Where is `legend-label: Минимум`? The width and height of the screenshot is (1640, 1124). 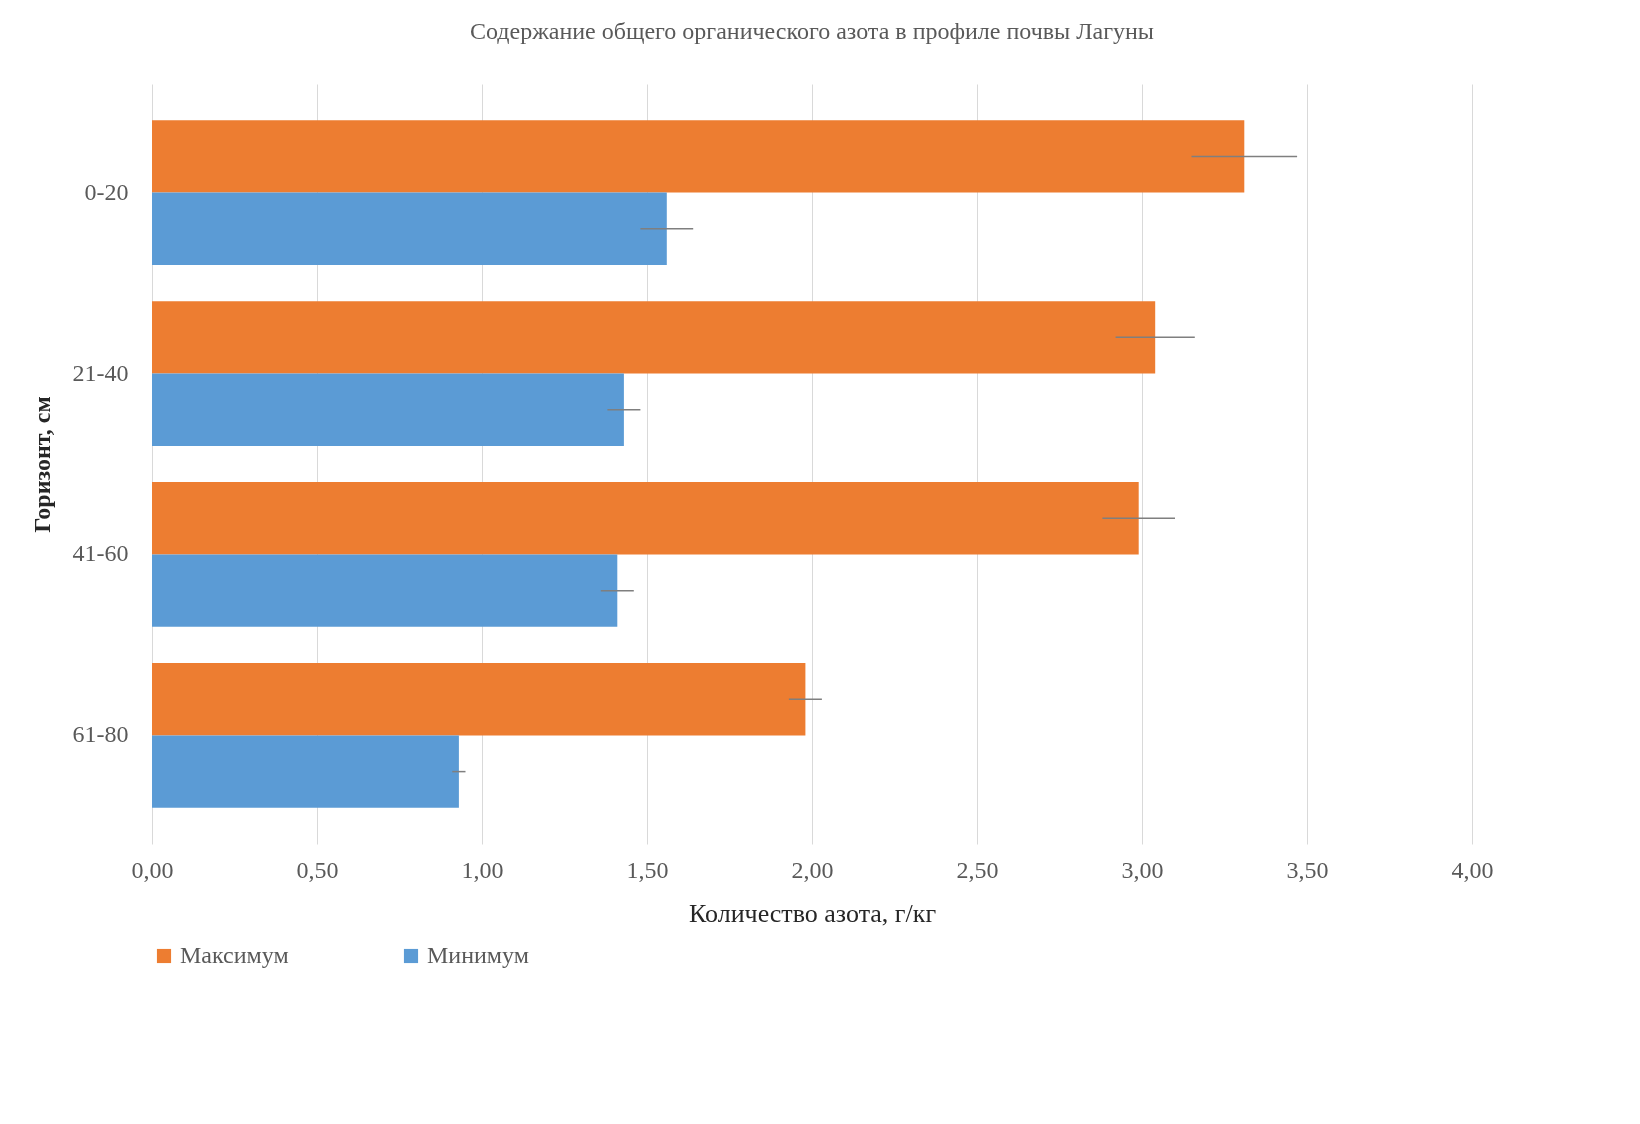 legend-label: Минимум is located at coordinates (478, 955).